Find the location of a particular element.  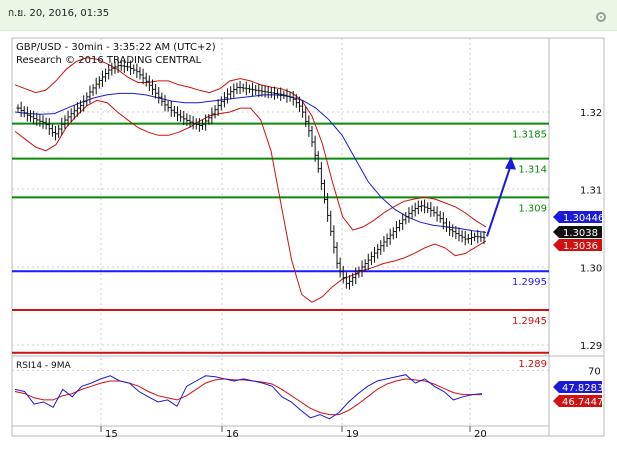

x-tick-label: 20 is located at coordinates (480, 434).